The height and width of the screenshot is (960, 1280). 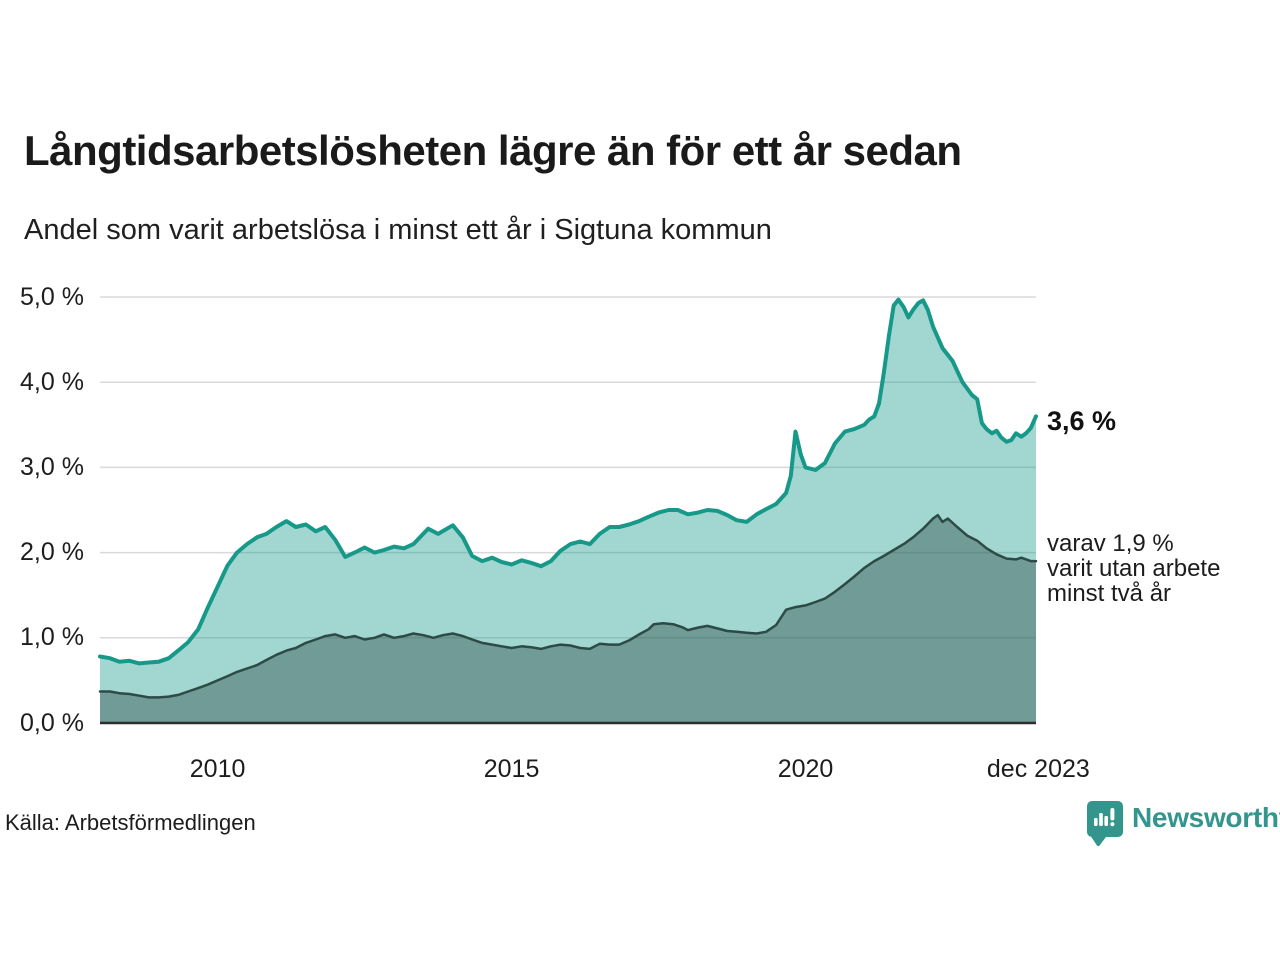 I want to click on x-axis-tick-label: 2020, so click(x=805, y=769).